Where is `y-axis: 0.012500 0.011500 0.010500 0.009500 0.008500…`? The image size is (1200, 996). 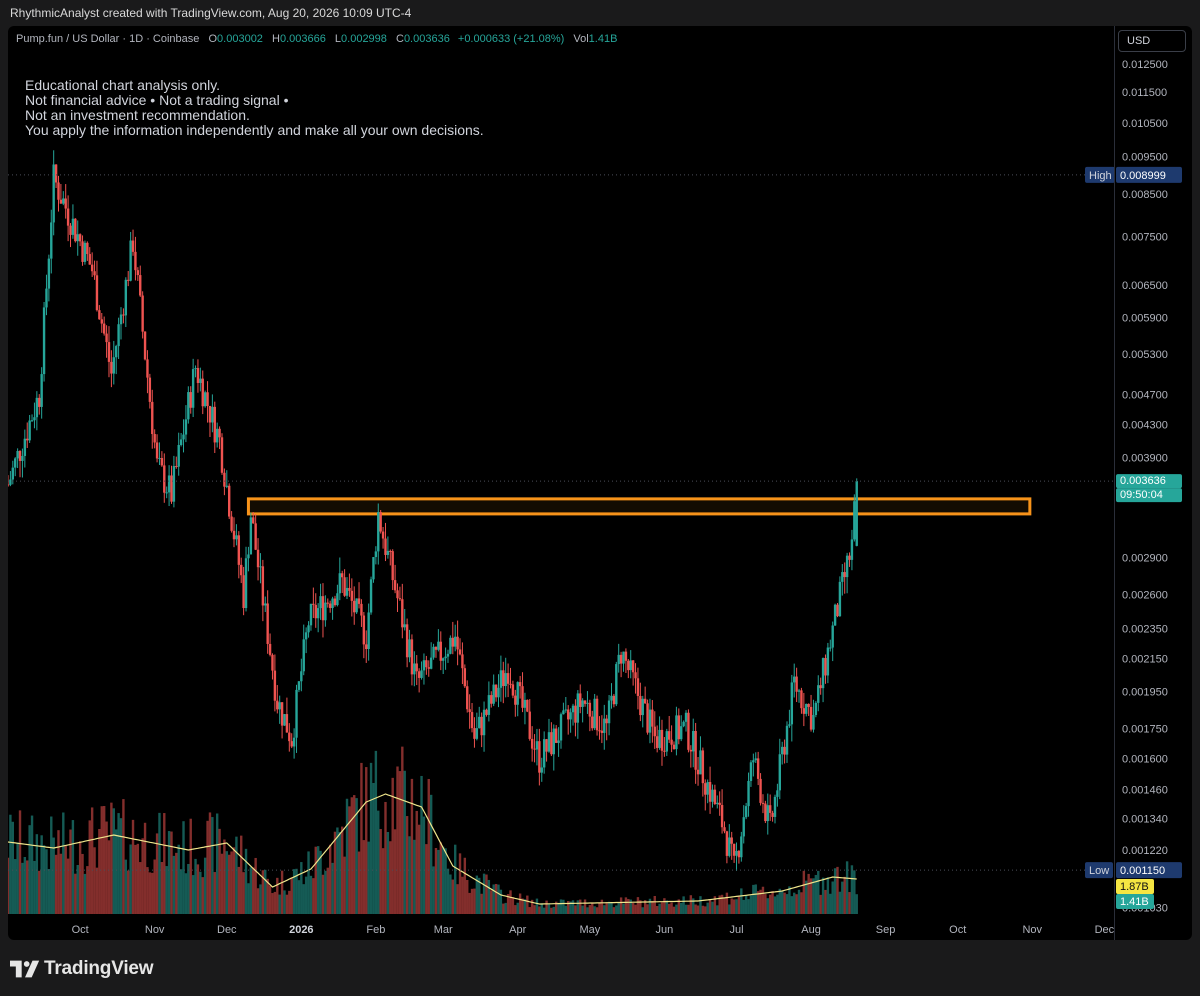 y-axis: 0.012500 0.011500 0.010500 0.009500 0.008500… is located at coordinates (1145, 487).